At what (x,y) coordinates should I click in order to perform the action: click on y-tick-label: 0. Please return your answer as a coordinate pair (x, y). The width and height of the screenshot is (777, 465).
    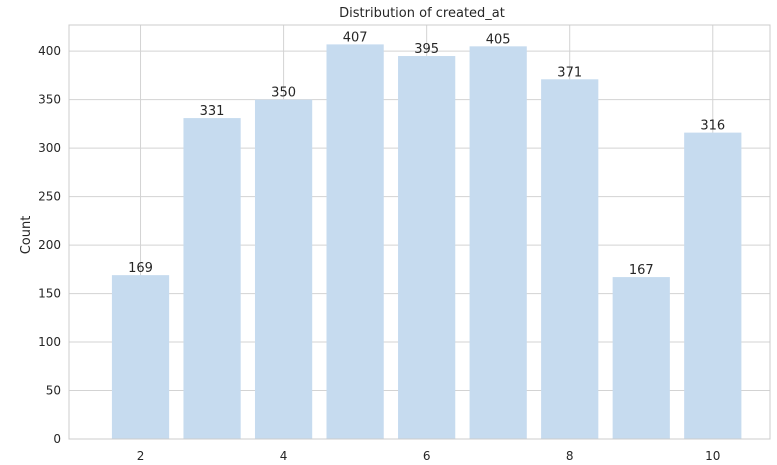
    Looking at the image, I should click on (57, 439).